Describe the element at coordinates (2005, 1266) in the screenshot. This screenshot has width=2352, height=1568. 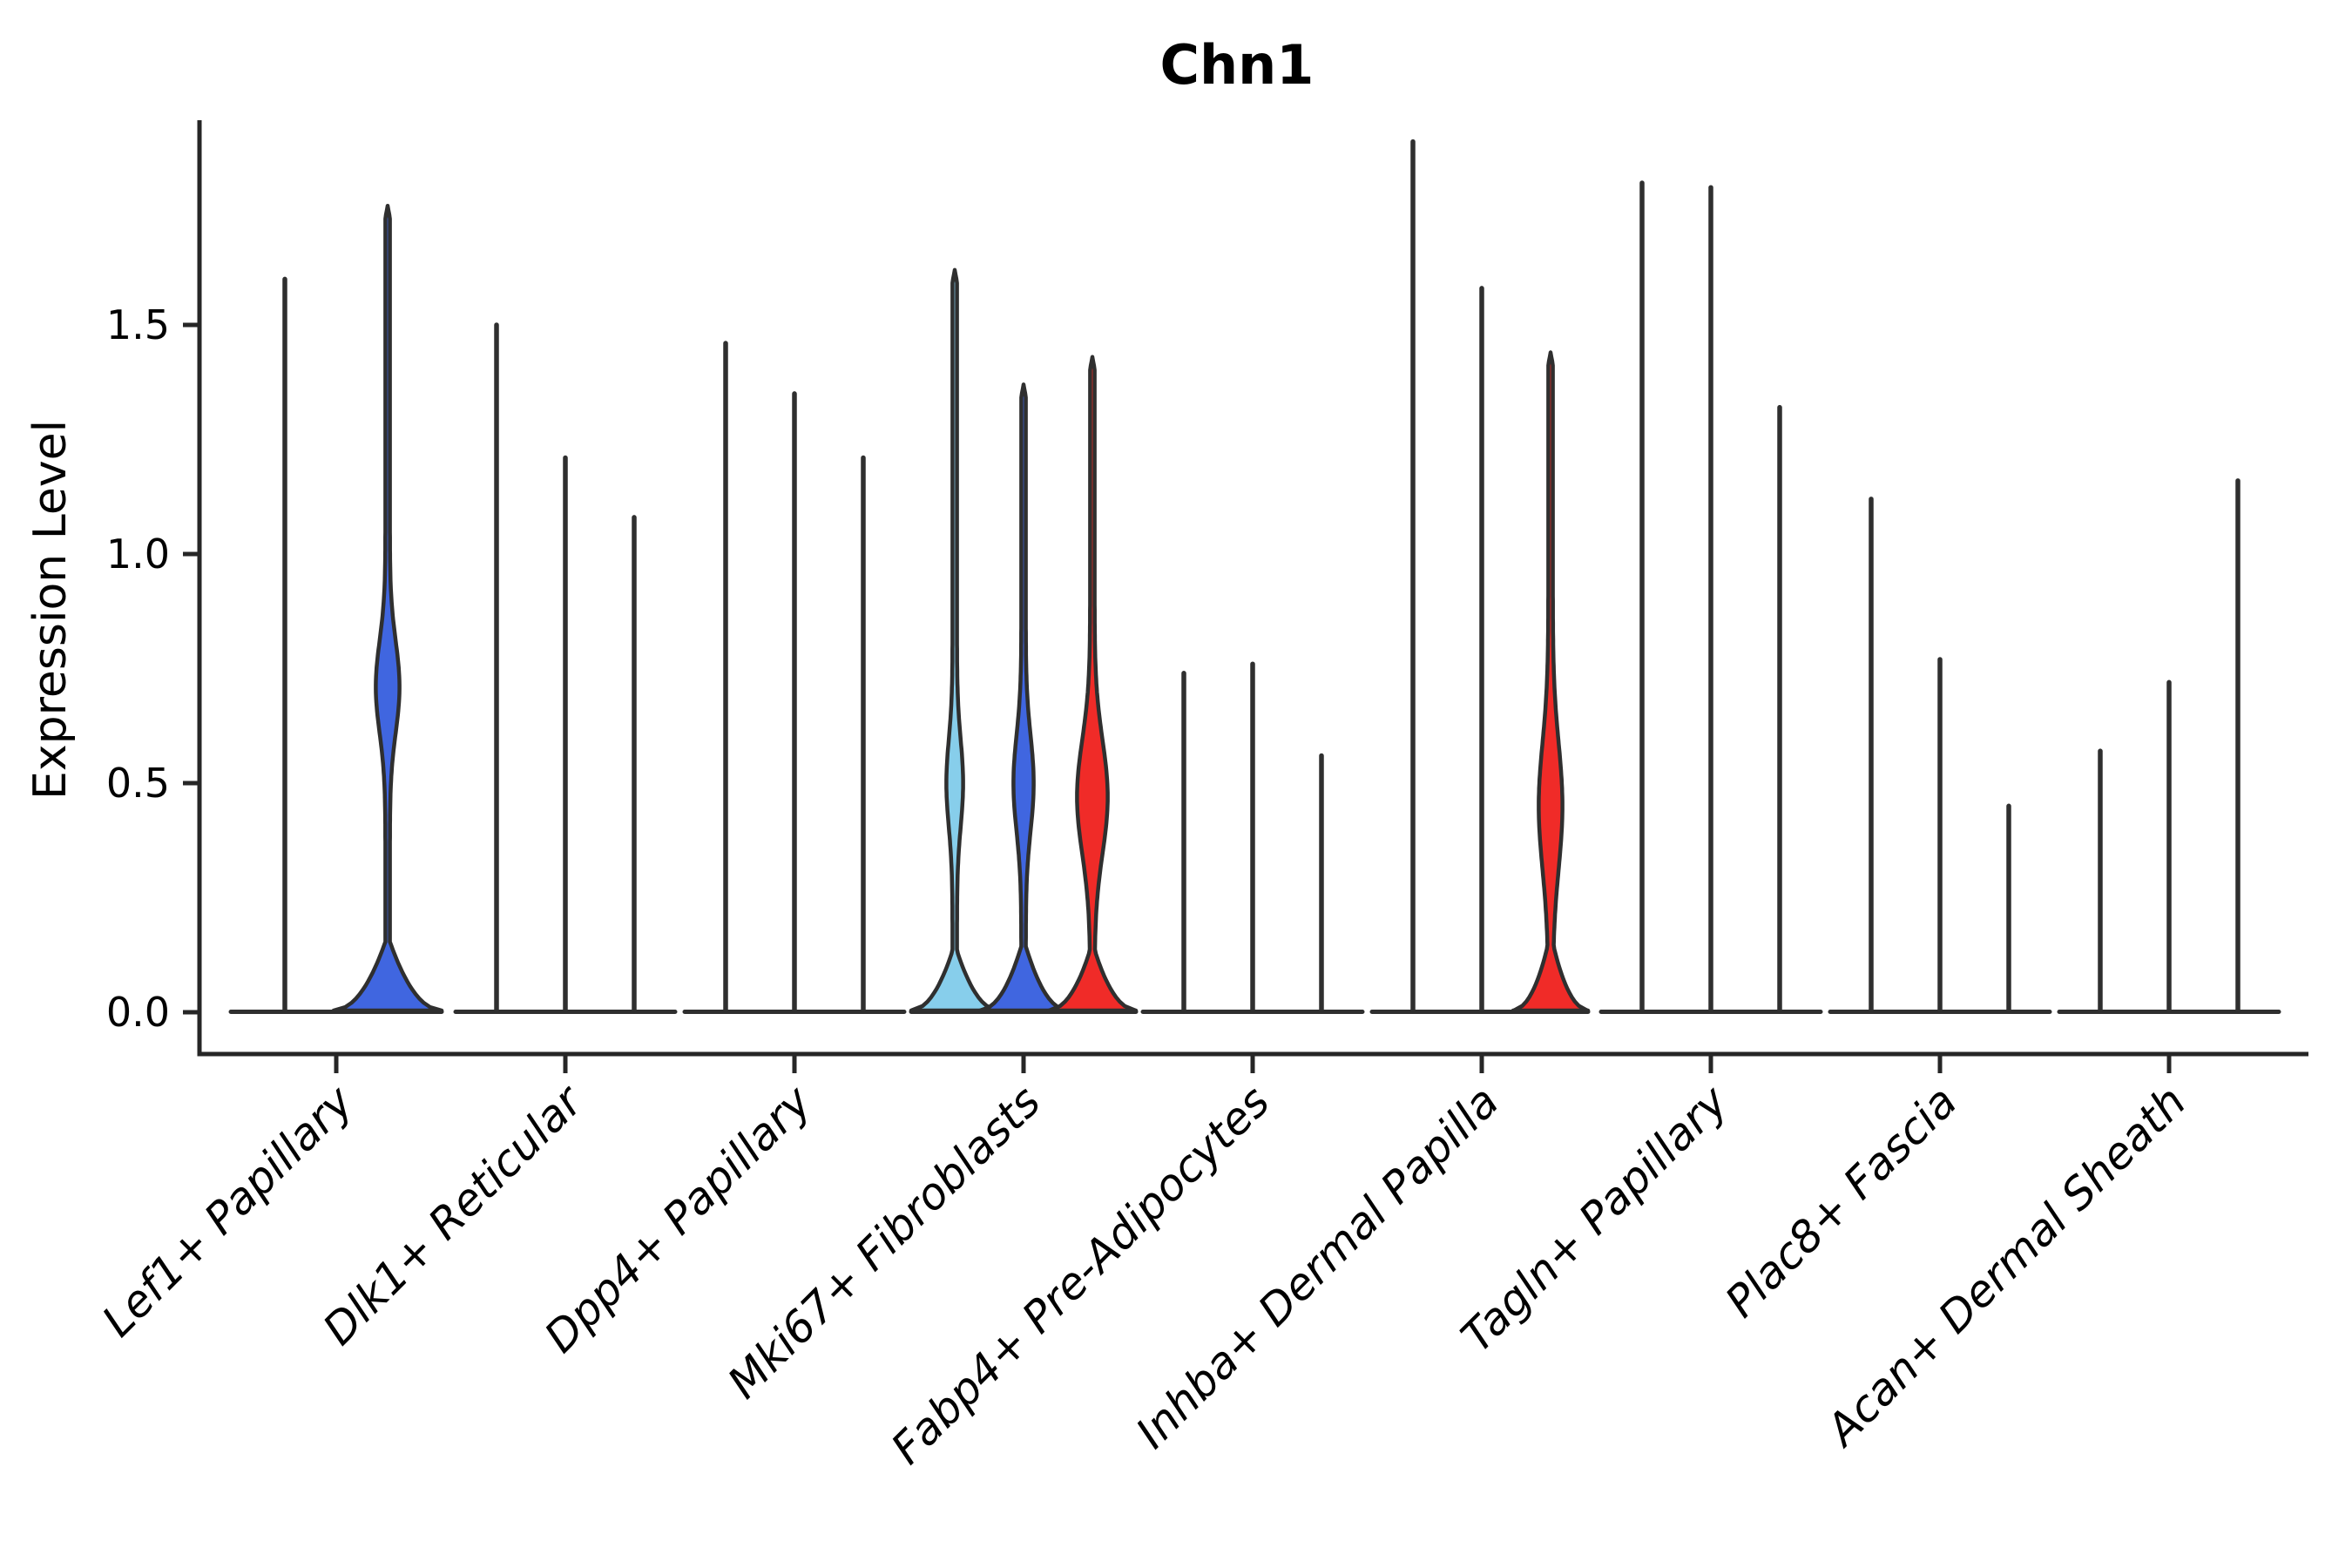
I see `x-tick-label: Acan+ Dermal Sheath` at that location.